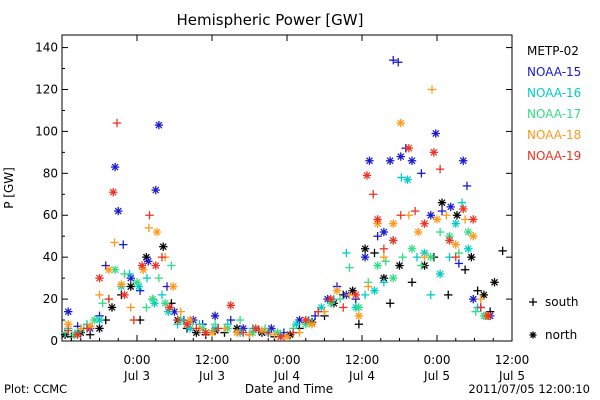  What do you see at coordinates (50, 215) in the screenshot?
I see `y-tick-label: 60` at bounding box center [50, 215].